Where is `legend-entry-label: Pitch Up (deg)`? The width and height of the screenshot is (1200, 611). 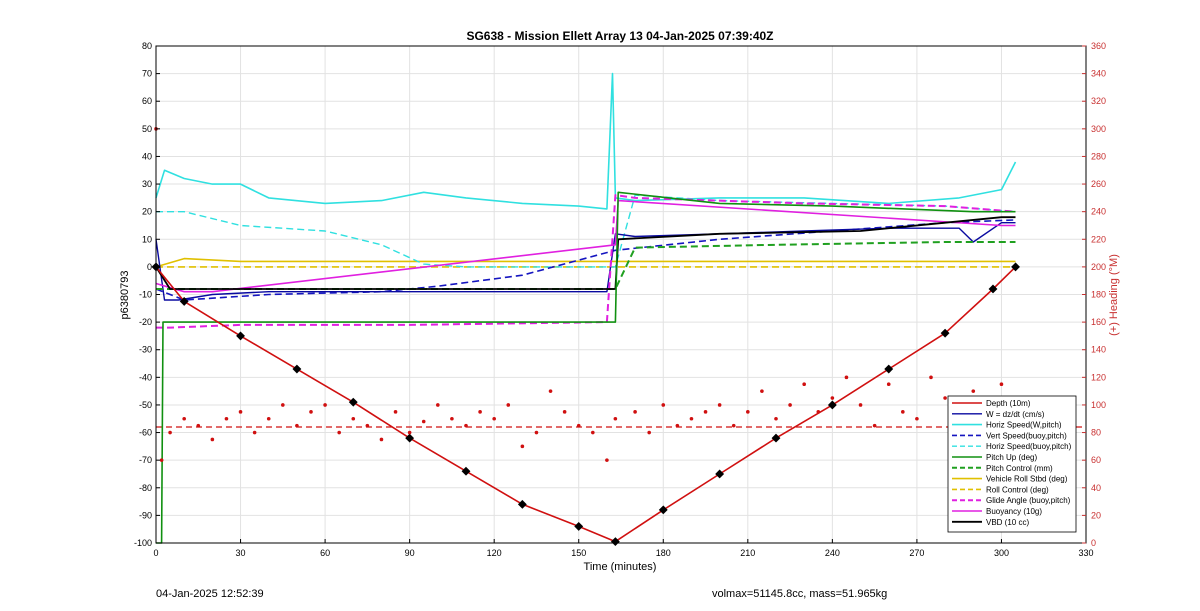 legend-entry-label: Pitch Up (deg) is located at coordinates (1011, 457).